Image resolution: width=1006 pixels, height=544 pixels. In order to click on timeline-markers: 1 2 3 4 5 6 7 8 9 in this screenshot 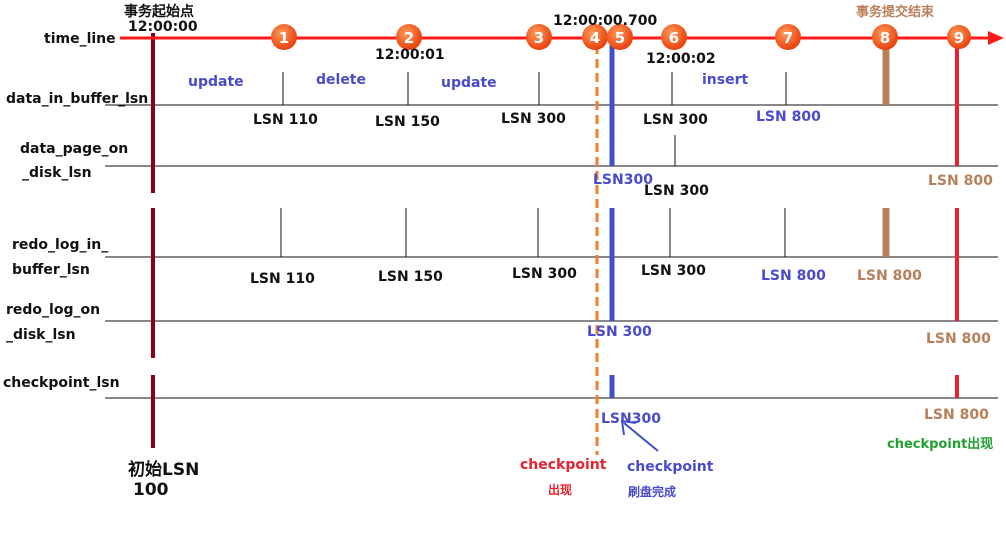, I will do `click(621, 37)`.